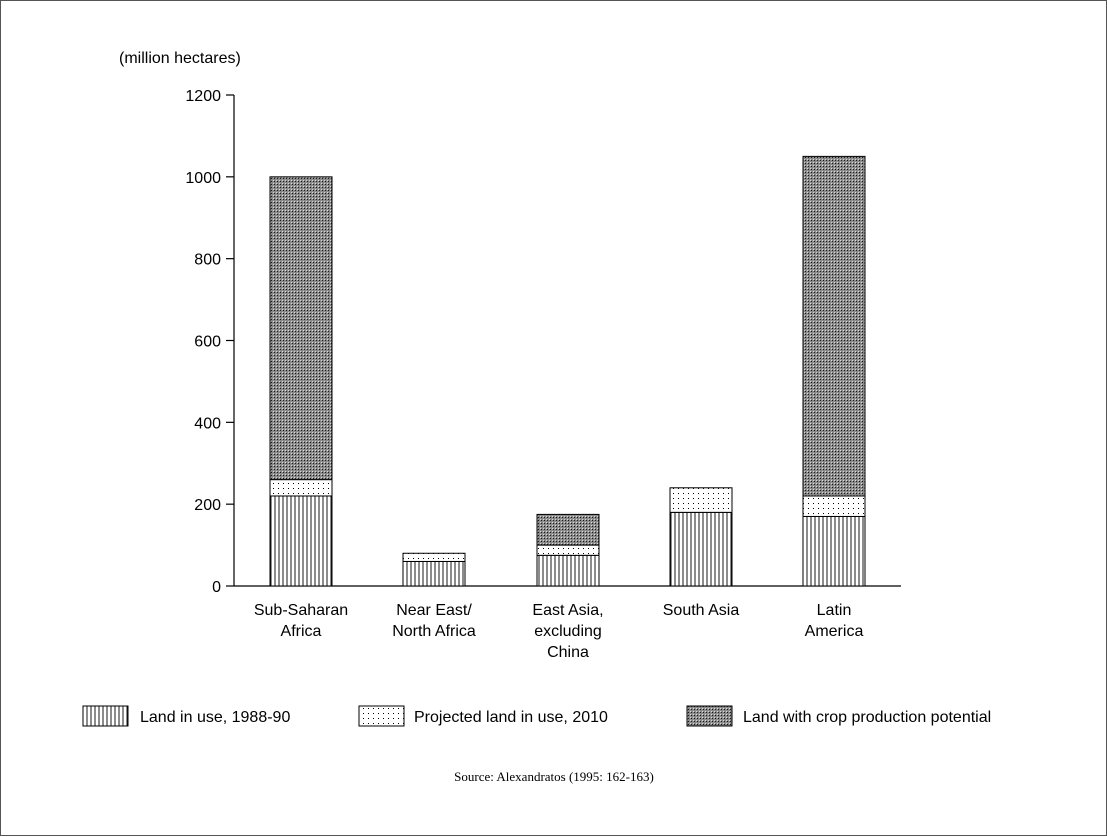 The image size is (1107, 837). What do you see at coordinates (567, 631) in the screenshot?
I see `category-label: East Asia, excluding China` at bounding box center [567, 631].